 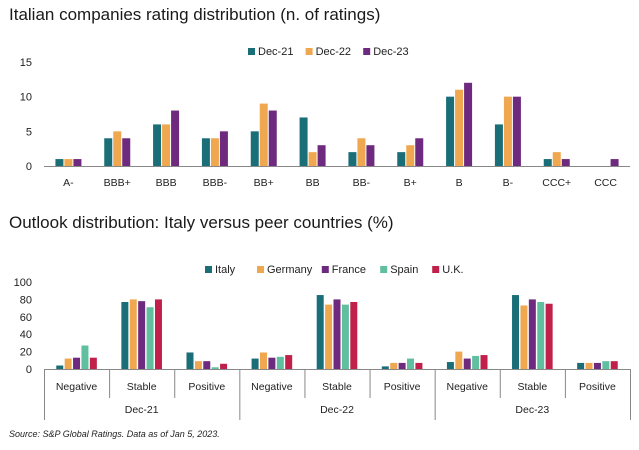 What do you see at coordinates (508, 183) in the screenshot?
I see `x-tick-label: B-` at bounding box center [508, 183].